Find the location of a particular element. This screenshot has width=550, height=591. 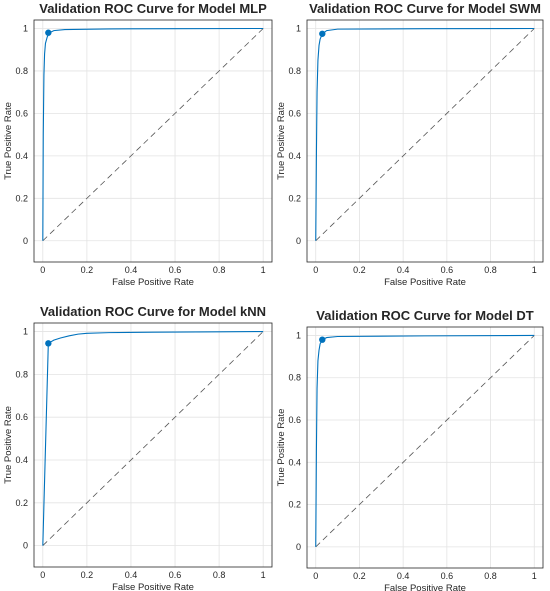

chart-title: Validation ROC Curve for Model MLP is located at coordinates (153, 8).